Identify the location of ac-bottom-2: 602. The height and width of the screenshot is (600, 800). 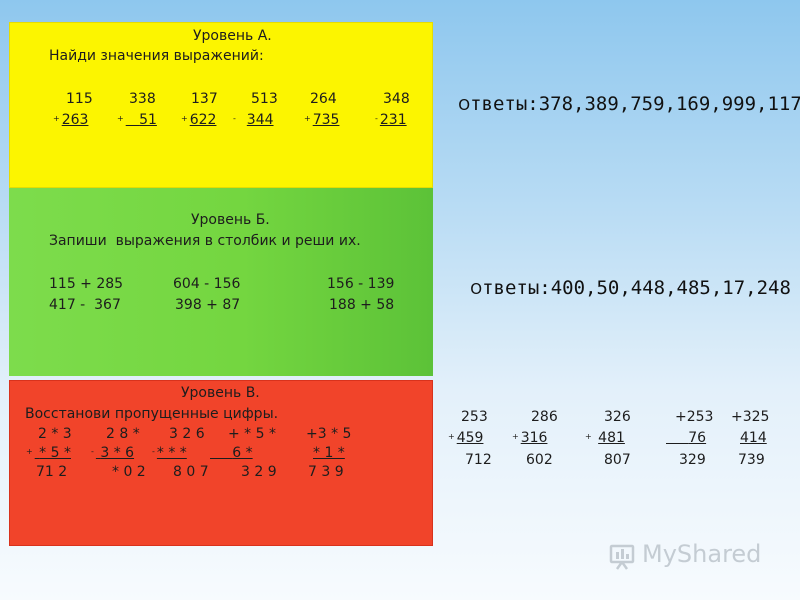
(539, 460).